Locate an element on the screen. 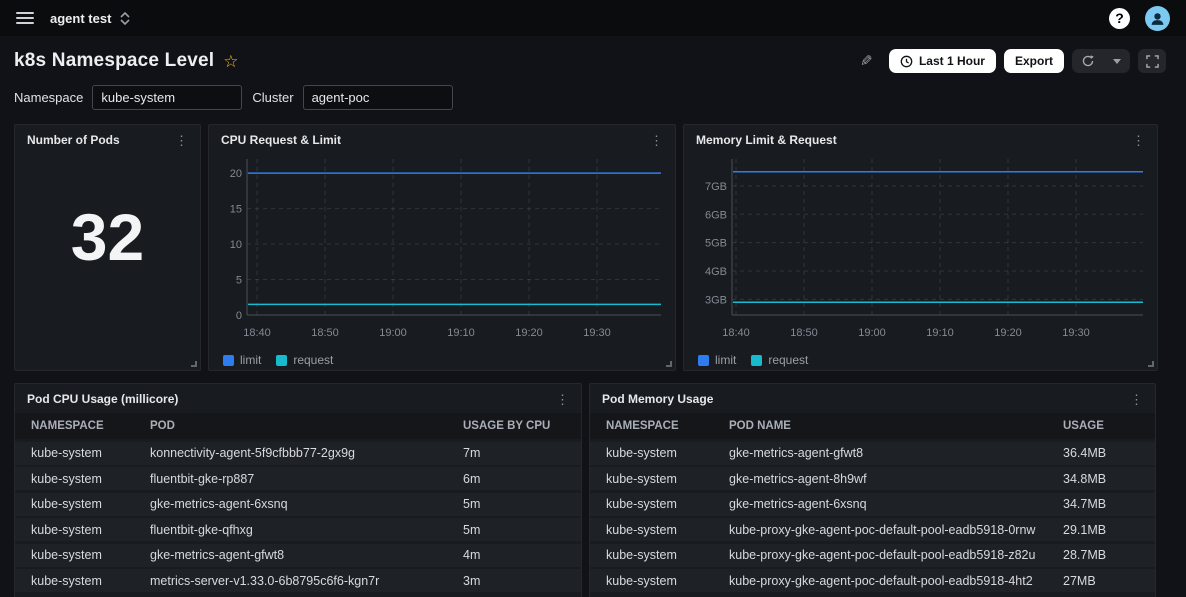 Image resolution: width=1186 pixels, height=597 pixels. x-axis-tick-label: 18:40 is located at coordinates (257, 333).